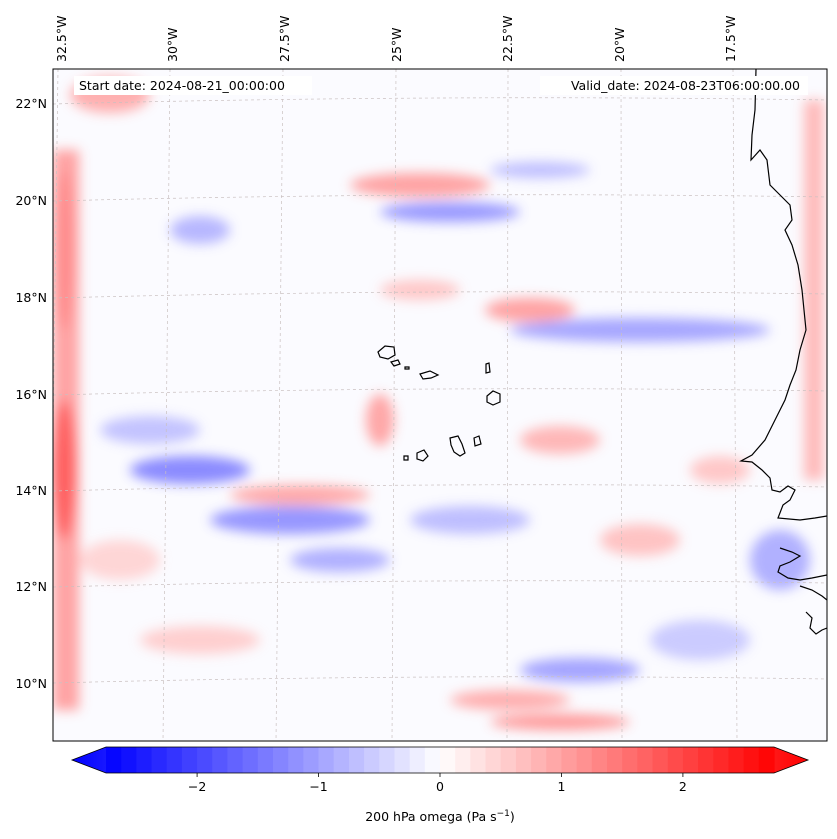  I want to click on lon-tick-label: 30°W, so click(172, 44).